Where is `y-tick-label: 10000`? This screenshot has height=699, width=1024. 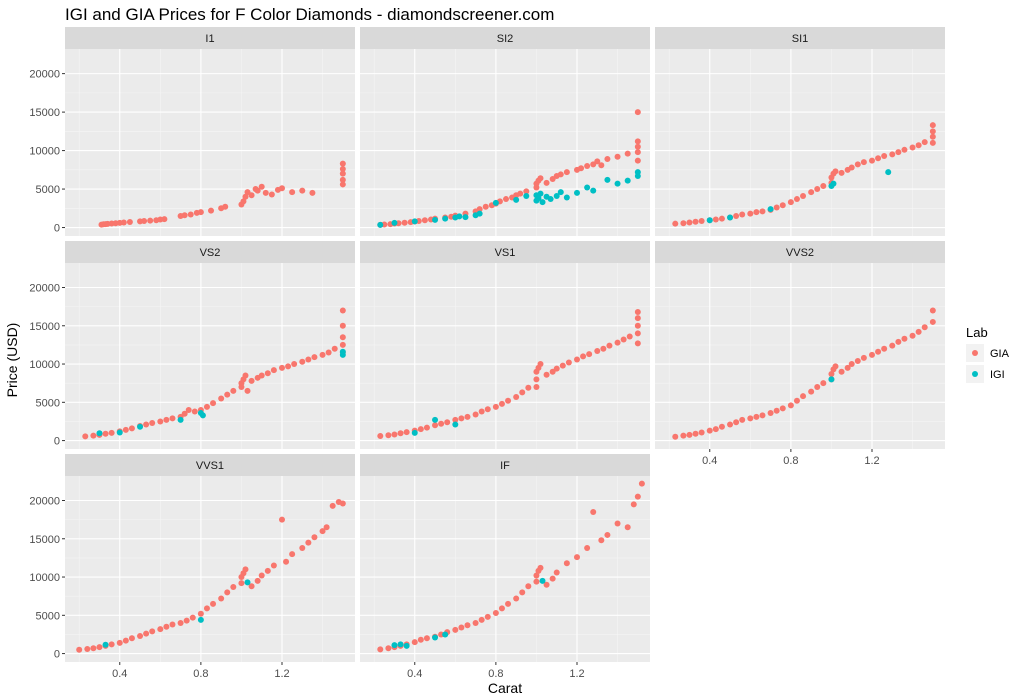 y-tick-label: 10000 is located at coordinates (44, 152).